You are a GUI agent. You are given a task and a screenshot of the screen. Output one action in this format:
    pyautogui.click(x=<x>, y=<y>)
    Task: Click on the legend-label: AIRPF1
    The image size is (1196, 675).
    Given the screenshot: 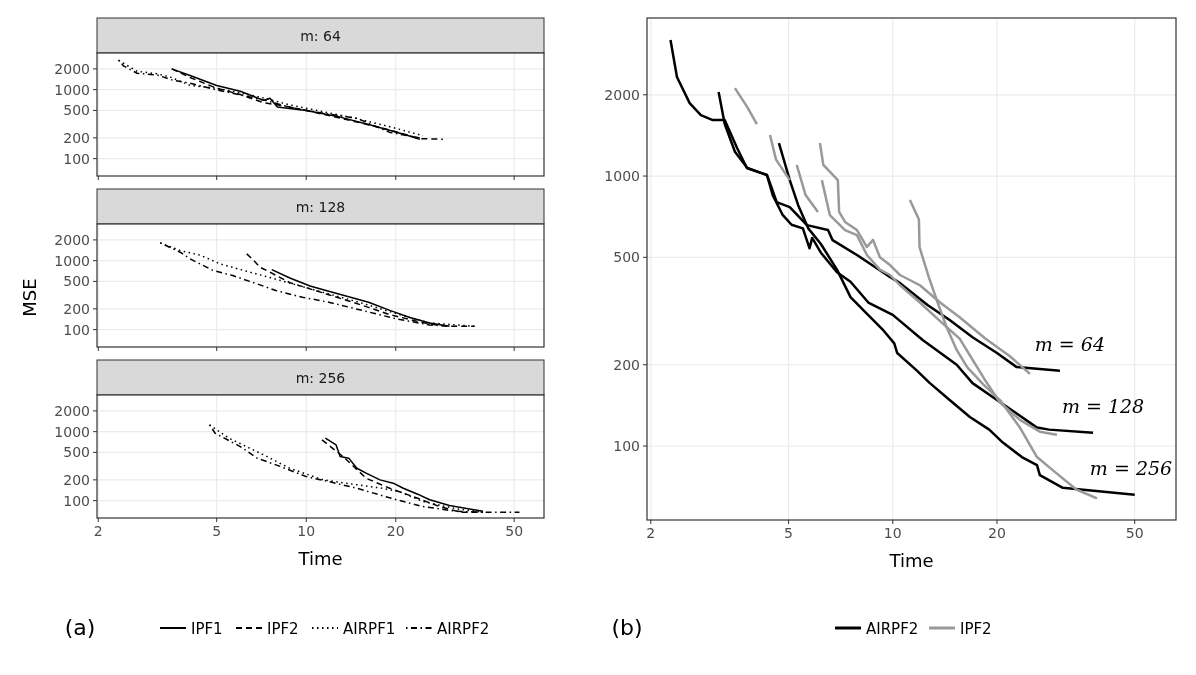 What is the action you would take?
    pyautogui.click(x=369, y=629)
    